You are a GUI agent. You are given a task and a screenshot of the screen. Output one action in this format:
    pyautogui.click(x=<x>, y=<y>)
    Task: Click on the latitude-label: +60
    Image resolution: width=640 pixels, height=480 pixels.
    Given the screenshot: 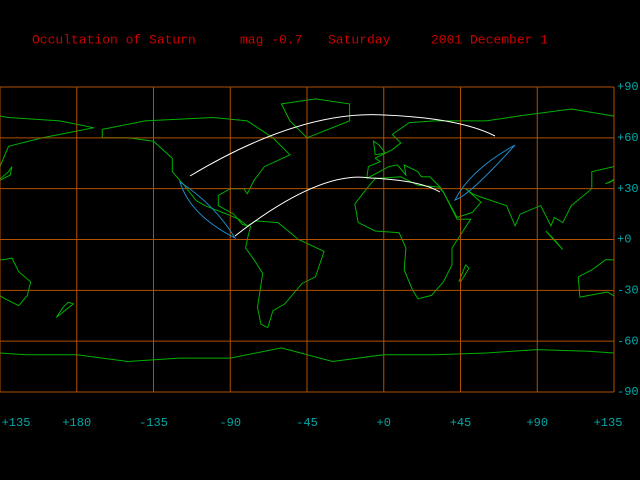 What is the action you would take?
    pyautogui.click(x=628, y=138)
    